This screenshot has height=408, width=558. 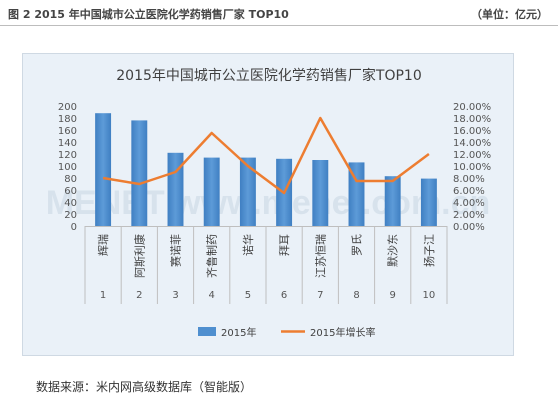 I want to click on category-label: 赛诺菲, so click(x=176, y=250).